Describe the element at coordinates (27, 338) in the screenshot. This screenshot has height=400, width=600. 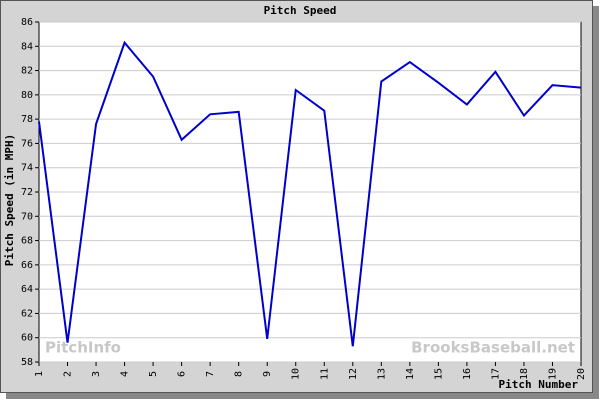
I see `y-tick-label: 60` at that location.